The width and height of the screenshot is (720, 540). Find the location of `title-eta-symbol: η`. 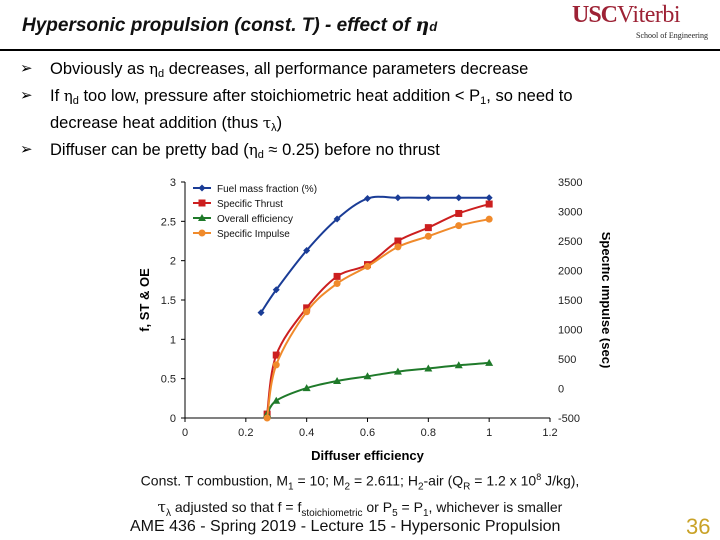

title-eta-symbol: η is located at coordinates (422, 25).